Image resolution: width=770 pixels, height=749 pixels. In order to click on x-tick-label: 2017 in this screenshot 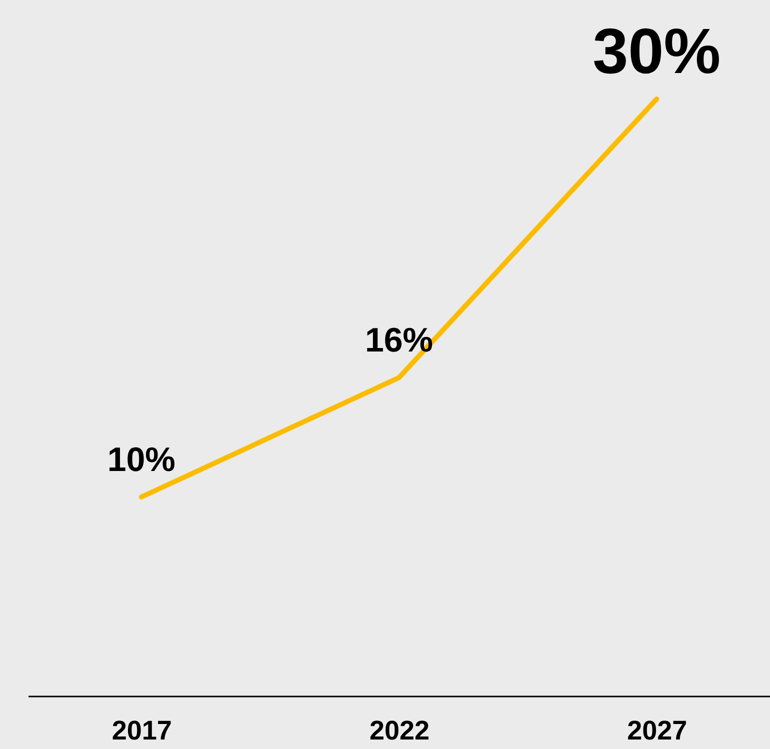, I will do `click(142, 731)`.